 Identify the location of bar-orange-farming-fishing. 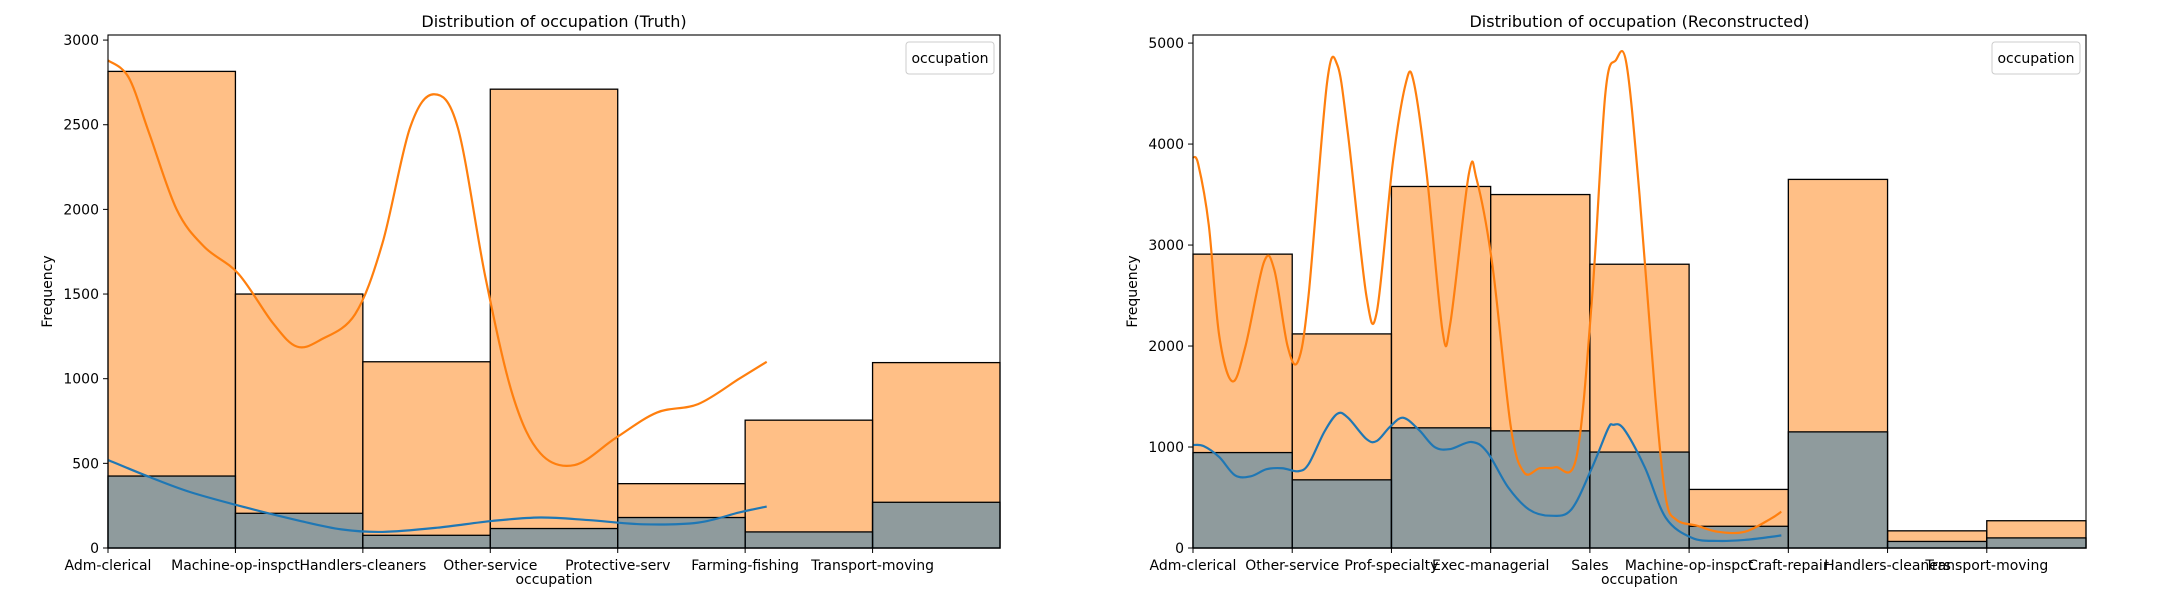
(809, 484).